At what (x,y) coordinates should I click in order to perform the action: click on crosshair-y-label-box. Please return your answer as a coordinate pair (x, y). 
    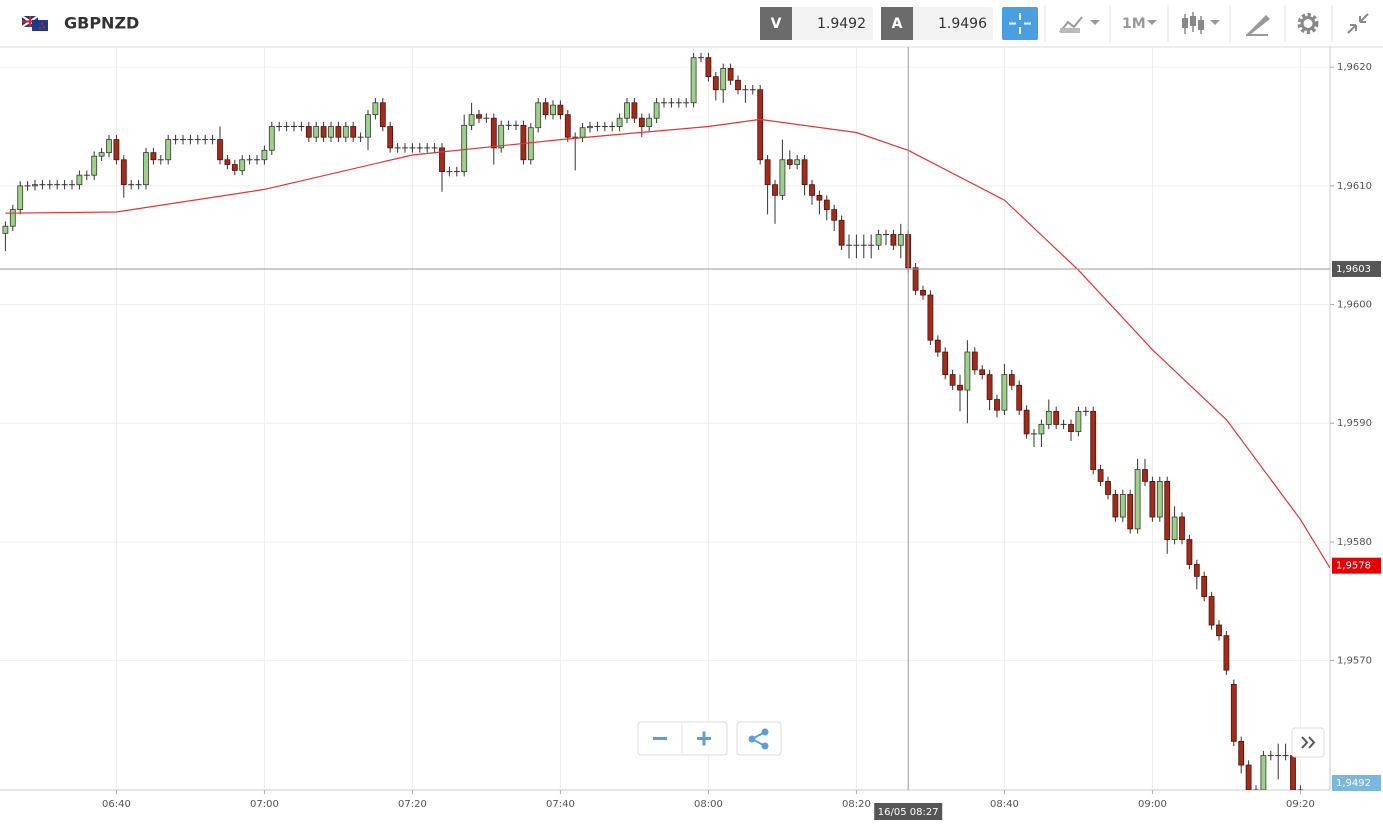
    Looking at the image, I should click on (1356, 268).